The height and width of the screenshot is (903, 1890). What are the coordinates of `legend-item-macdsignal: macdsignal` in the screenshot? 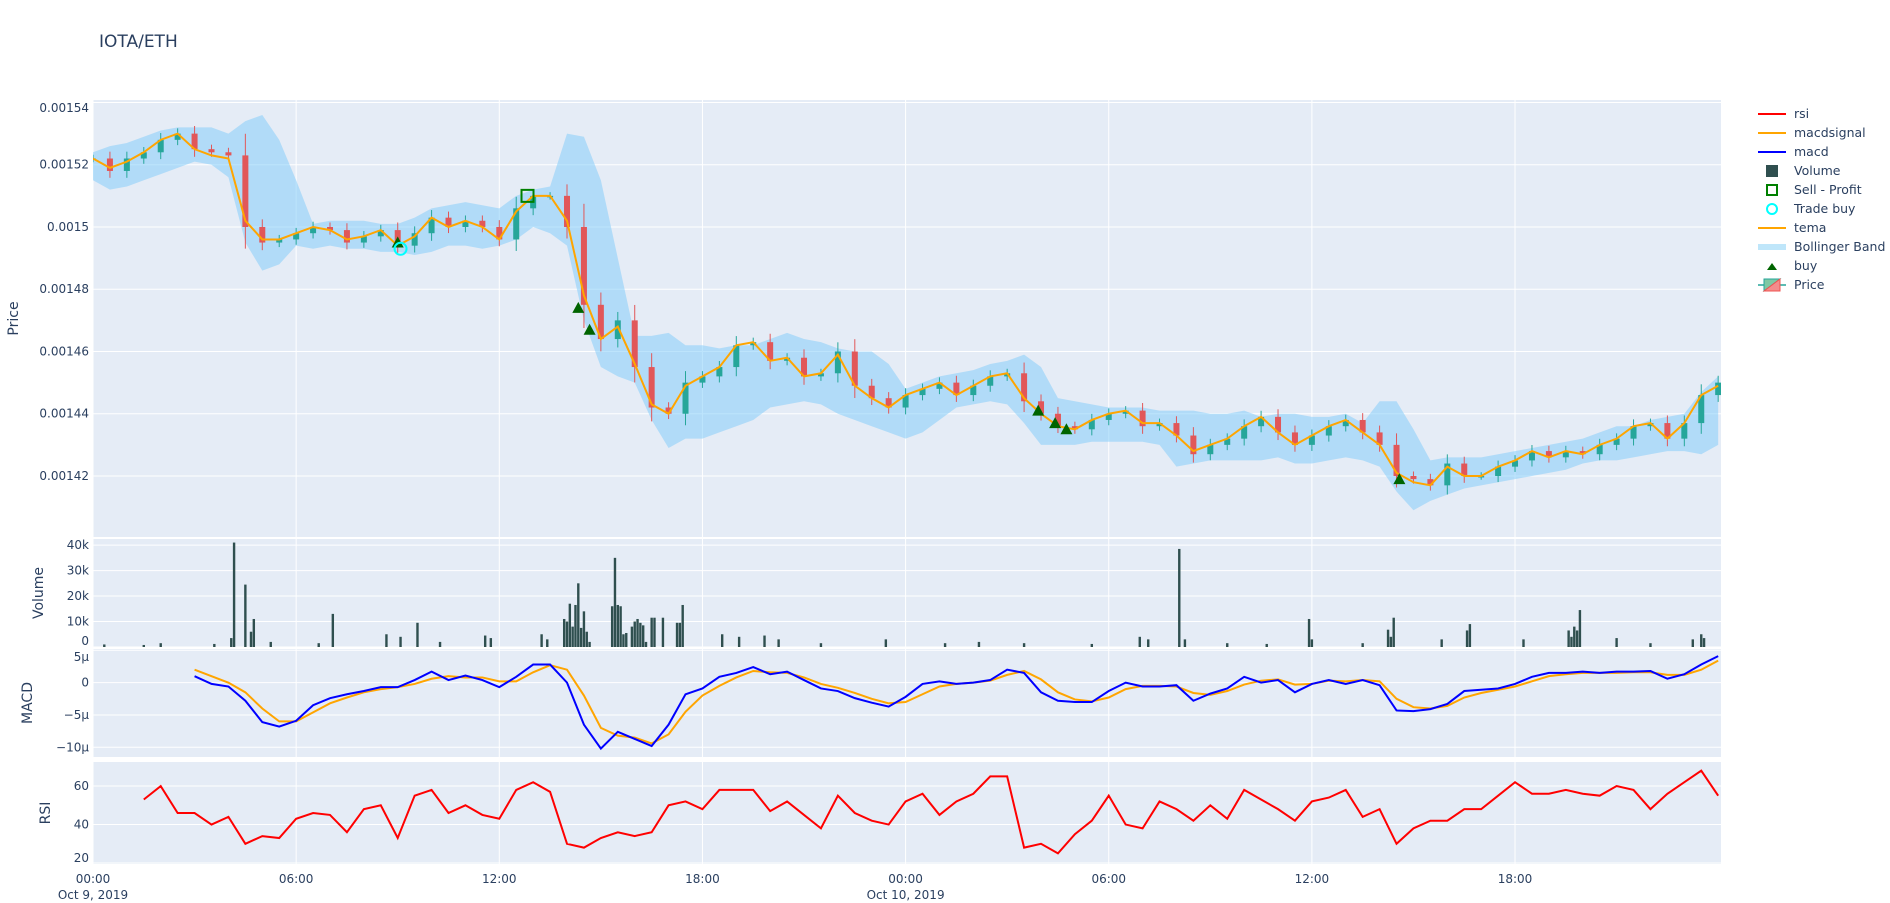 It's located at (1820, 132).